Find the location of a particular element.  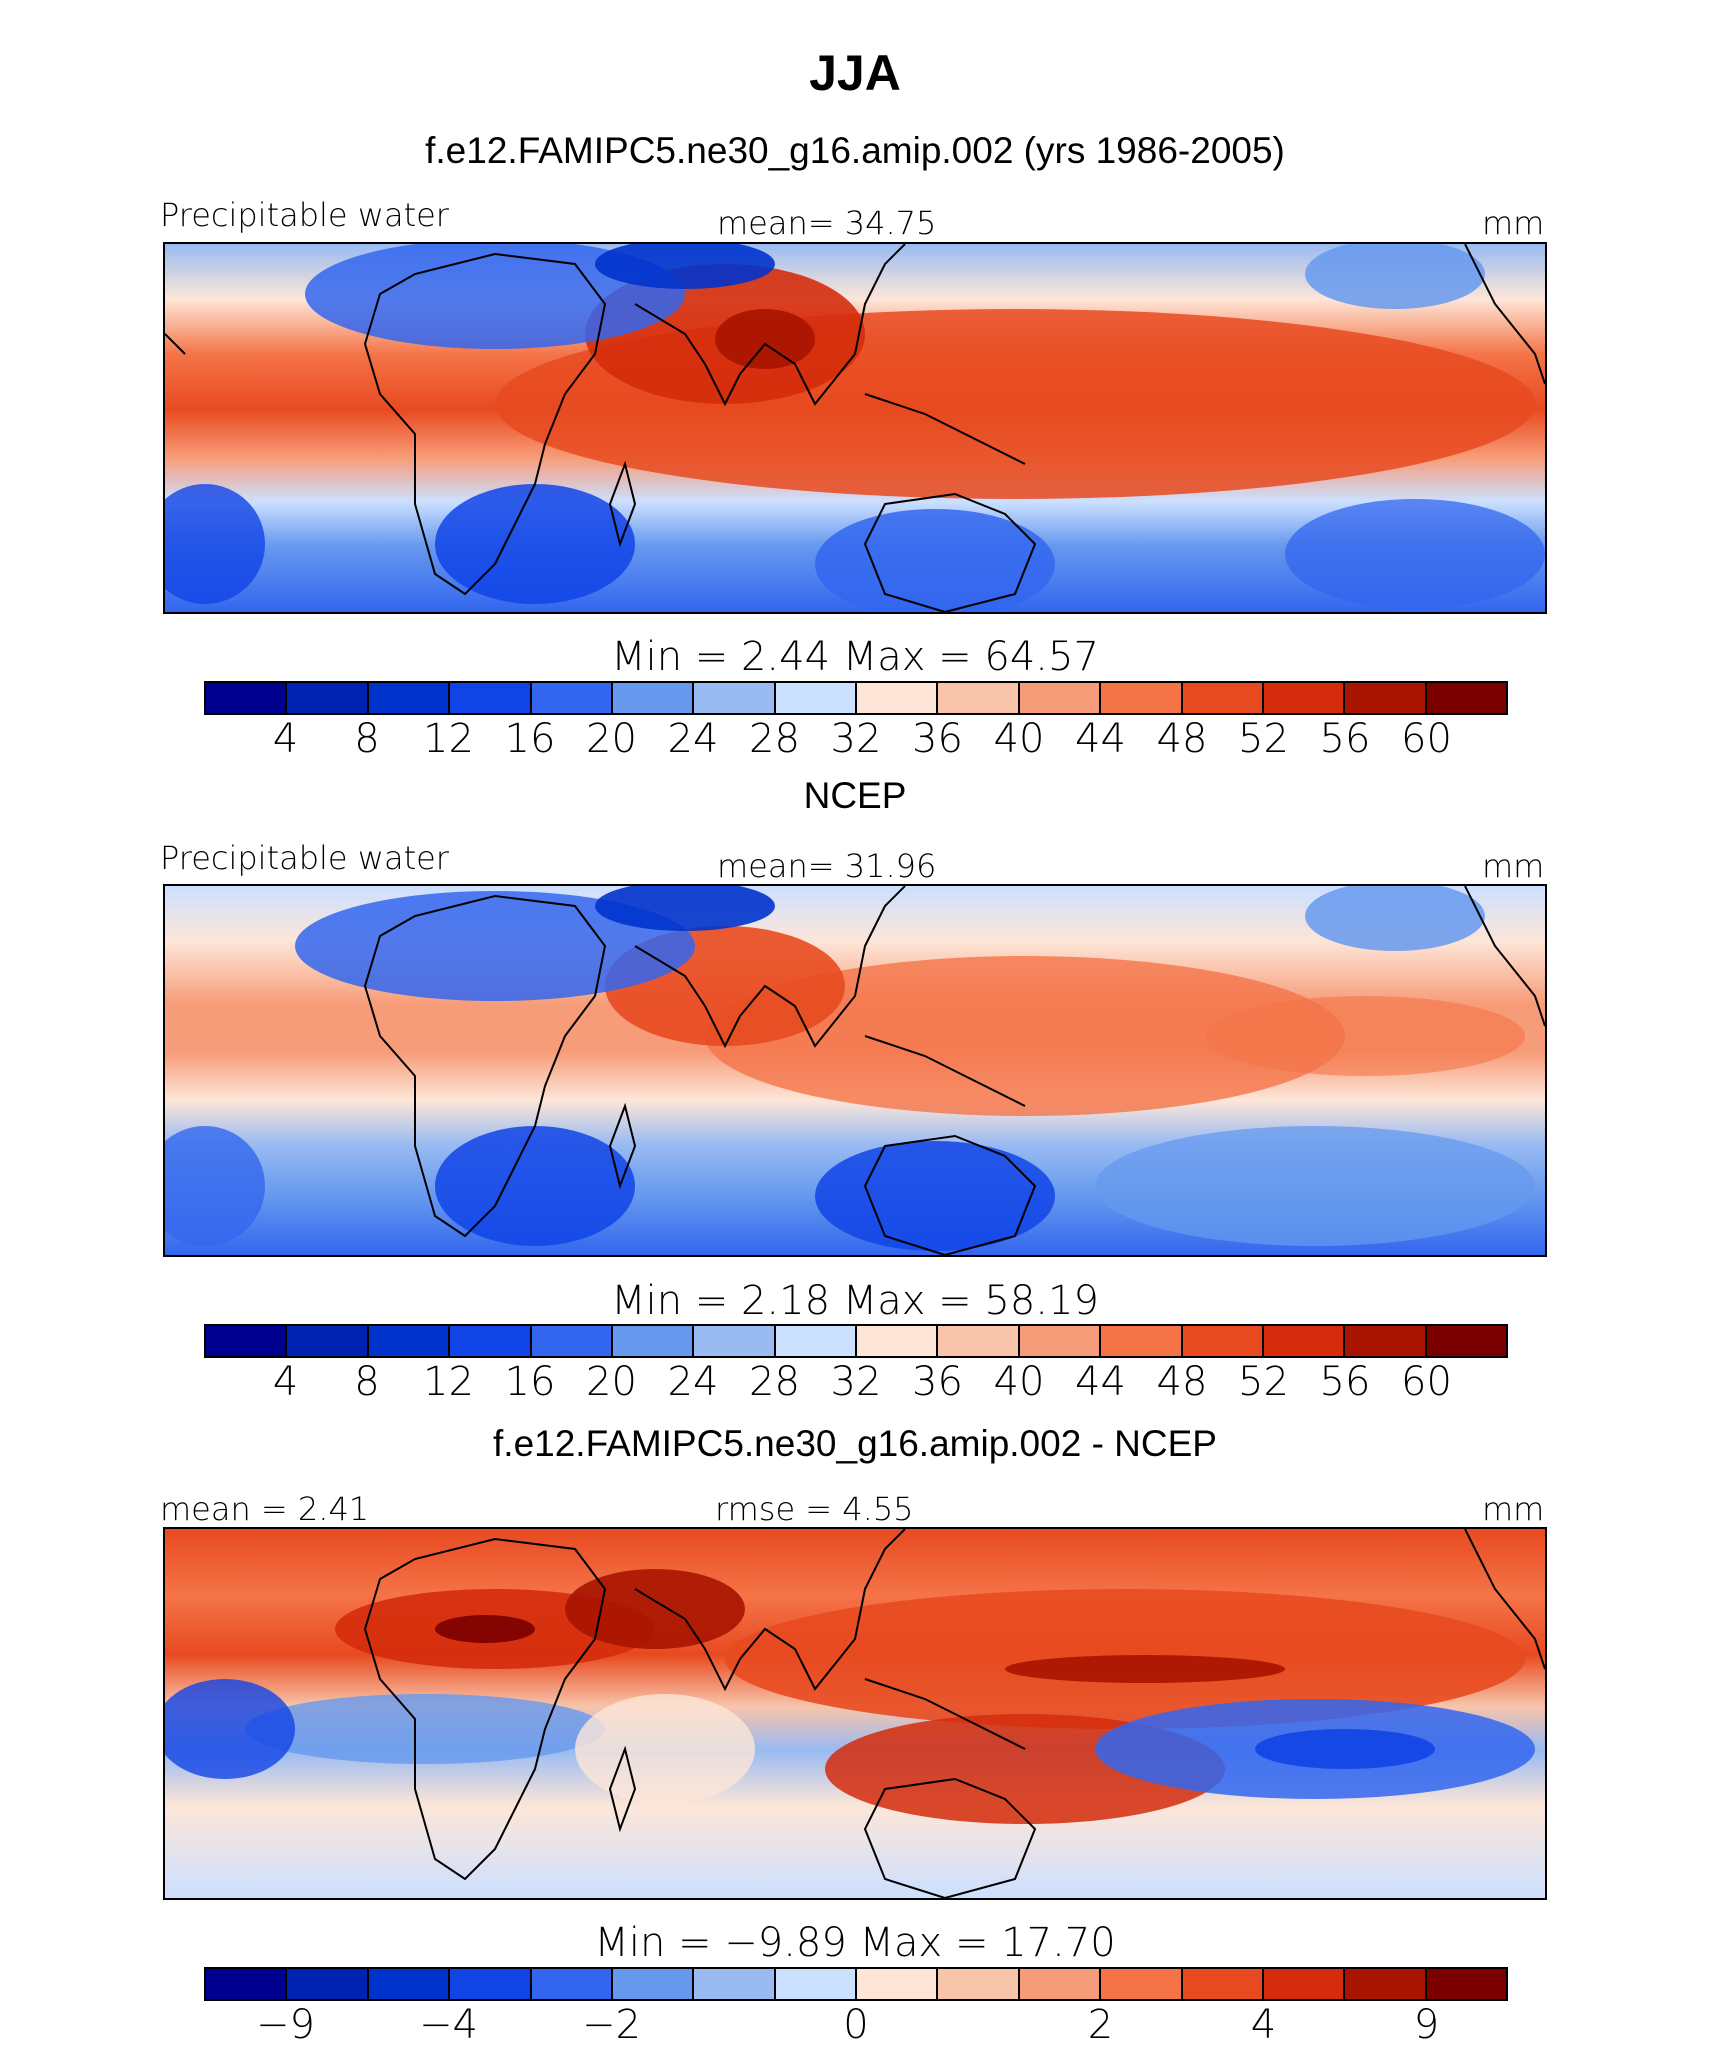

panel3-colorbar is located at coordinates (856, 1984).